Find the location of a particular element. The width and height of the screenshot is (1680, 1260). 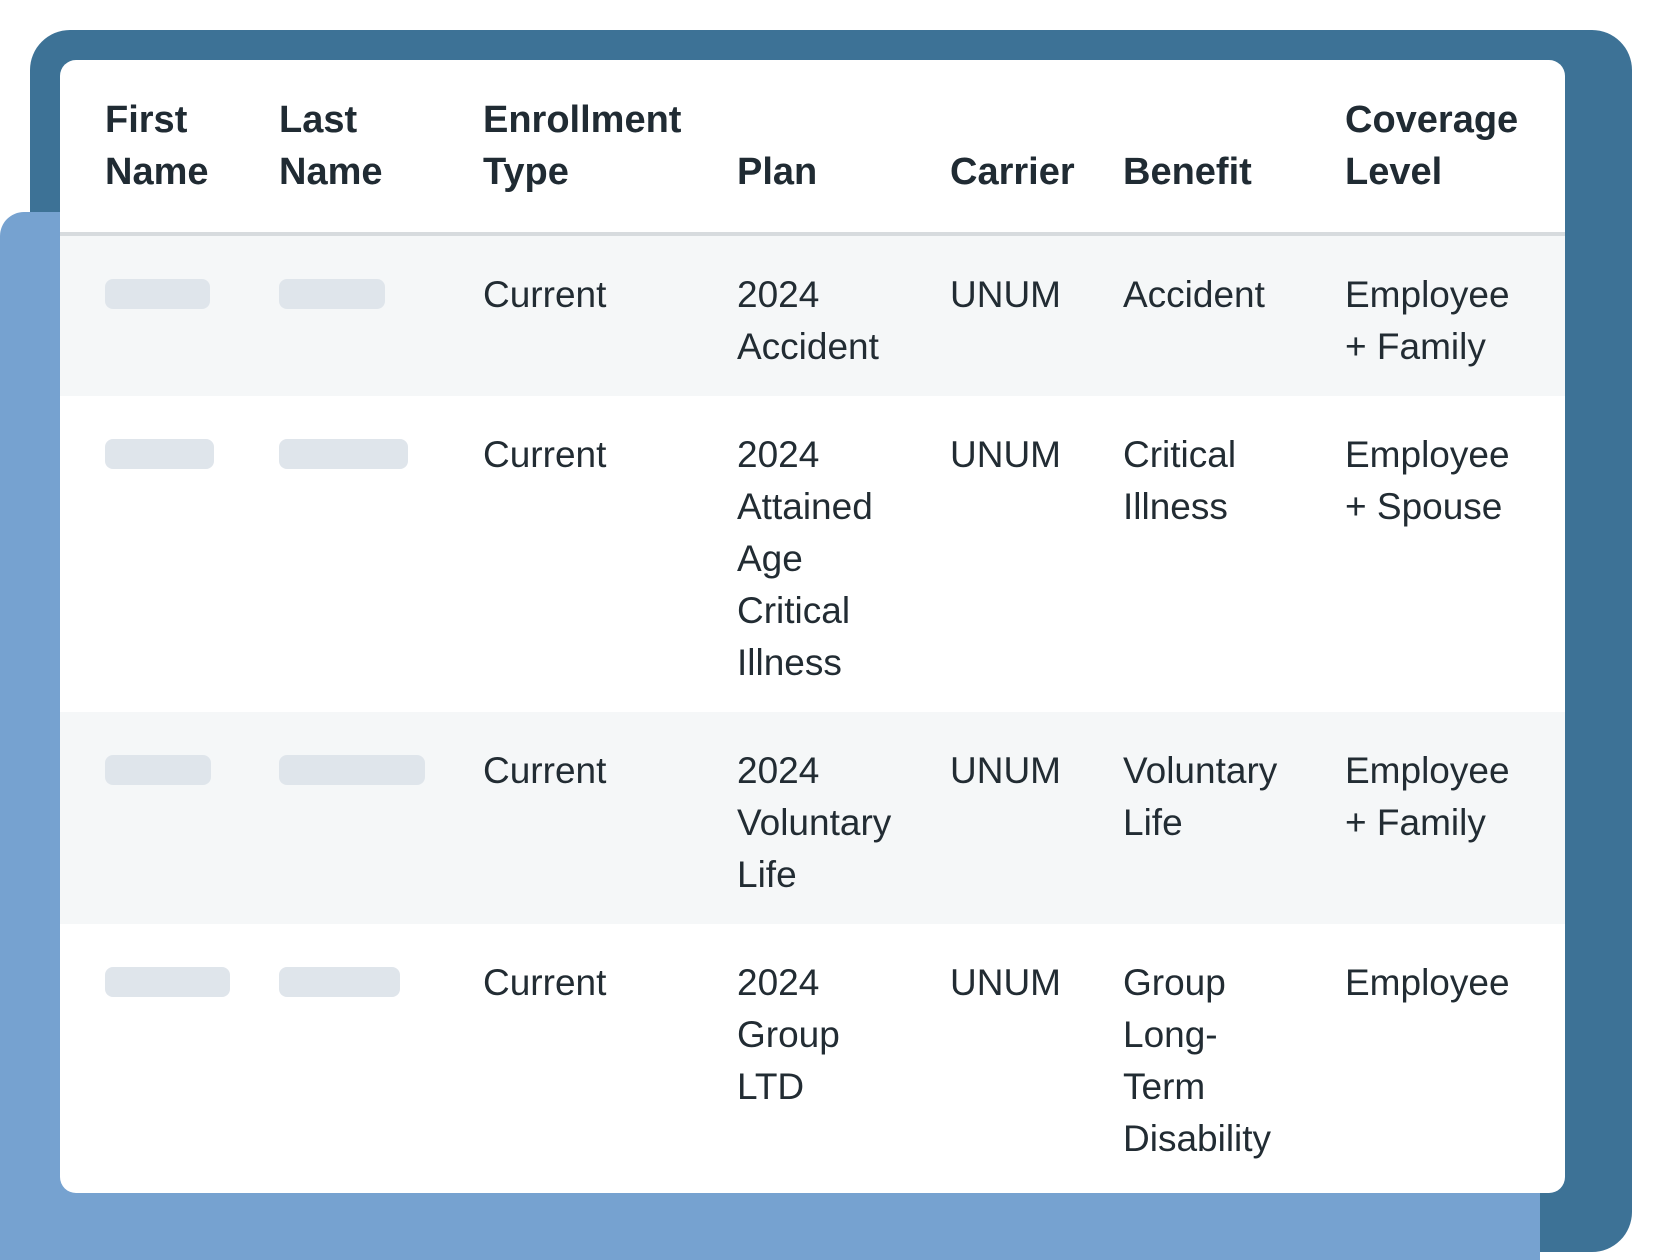

column-header-first-name: First Name is located at coordinates (157, 146).